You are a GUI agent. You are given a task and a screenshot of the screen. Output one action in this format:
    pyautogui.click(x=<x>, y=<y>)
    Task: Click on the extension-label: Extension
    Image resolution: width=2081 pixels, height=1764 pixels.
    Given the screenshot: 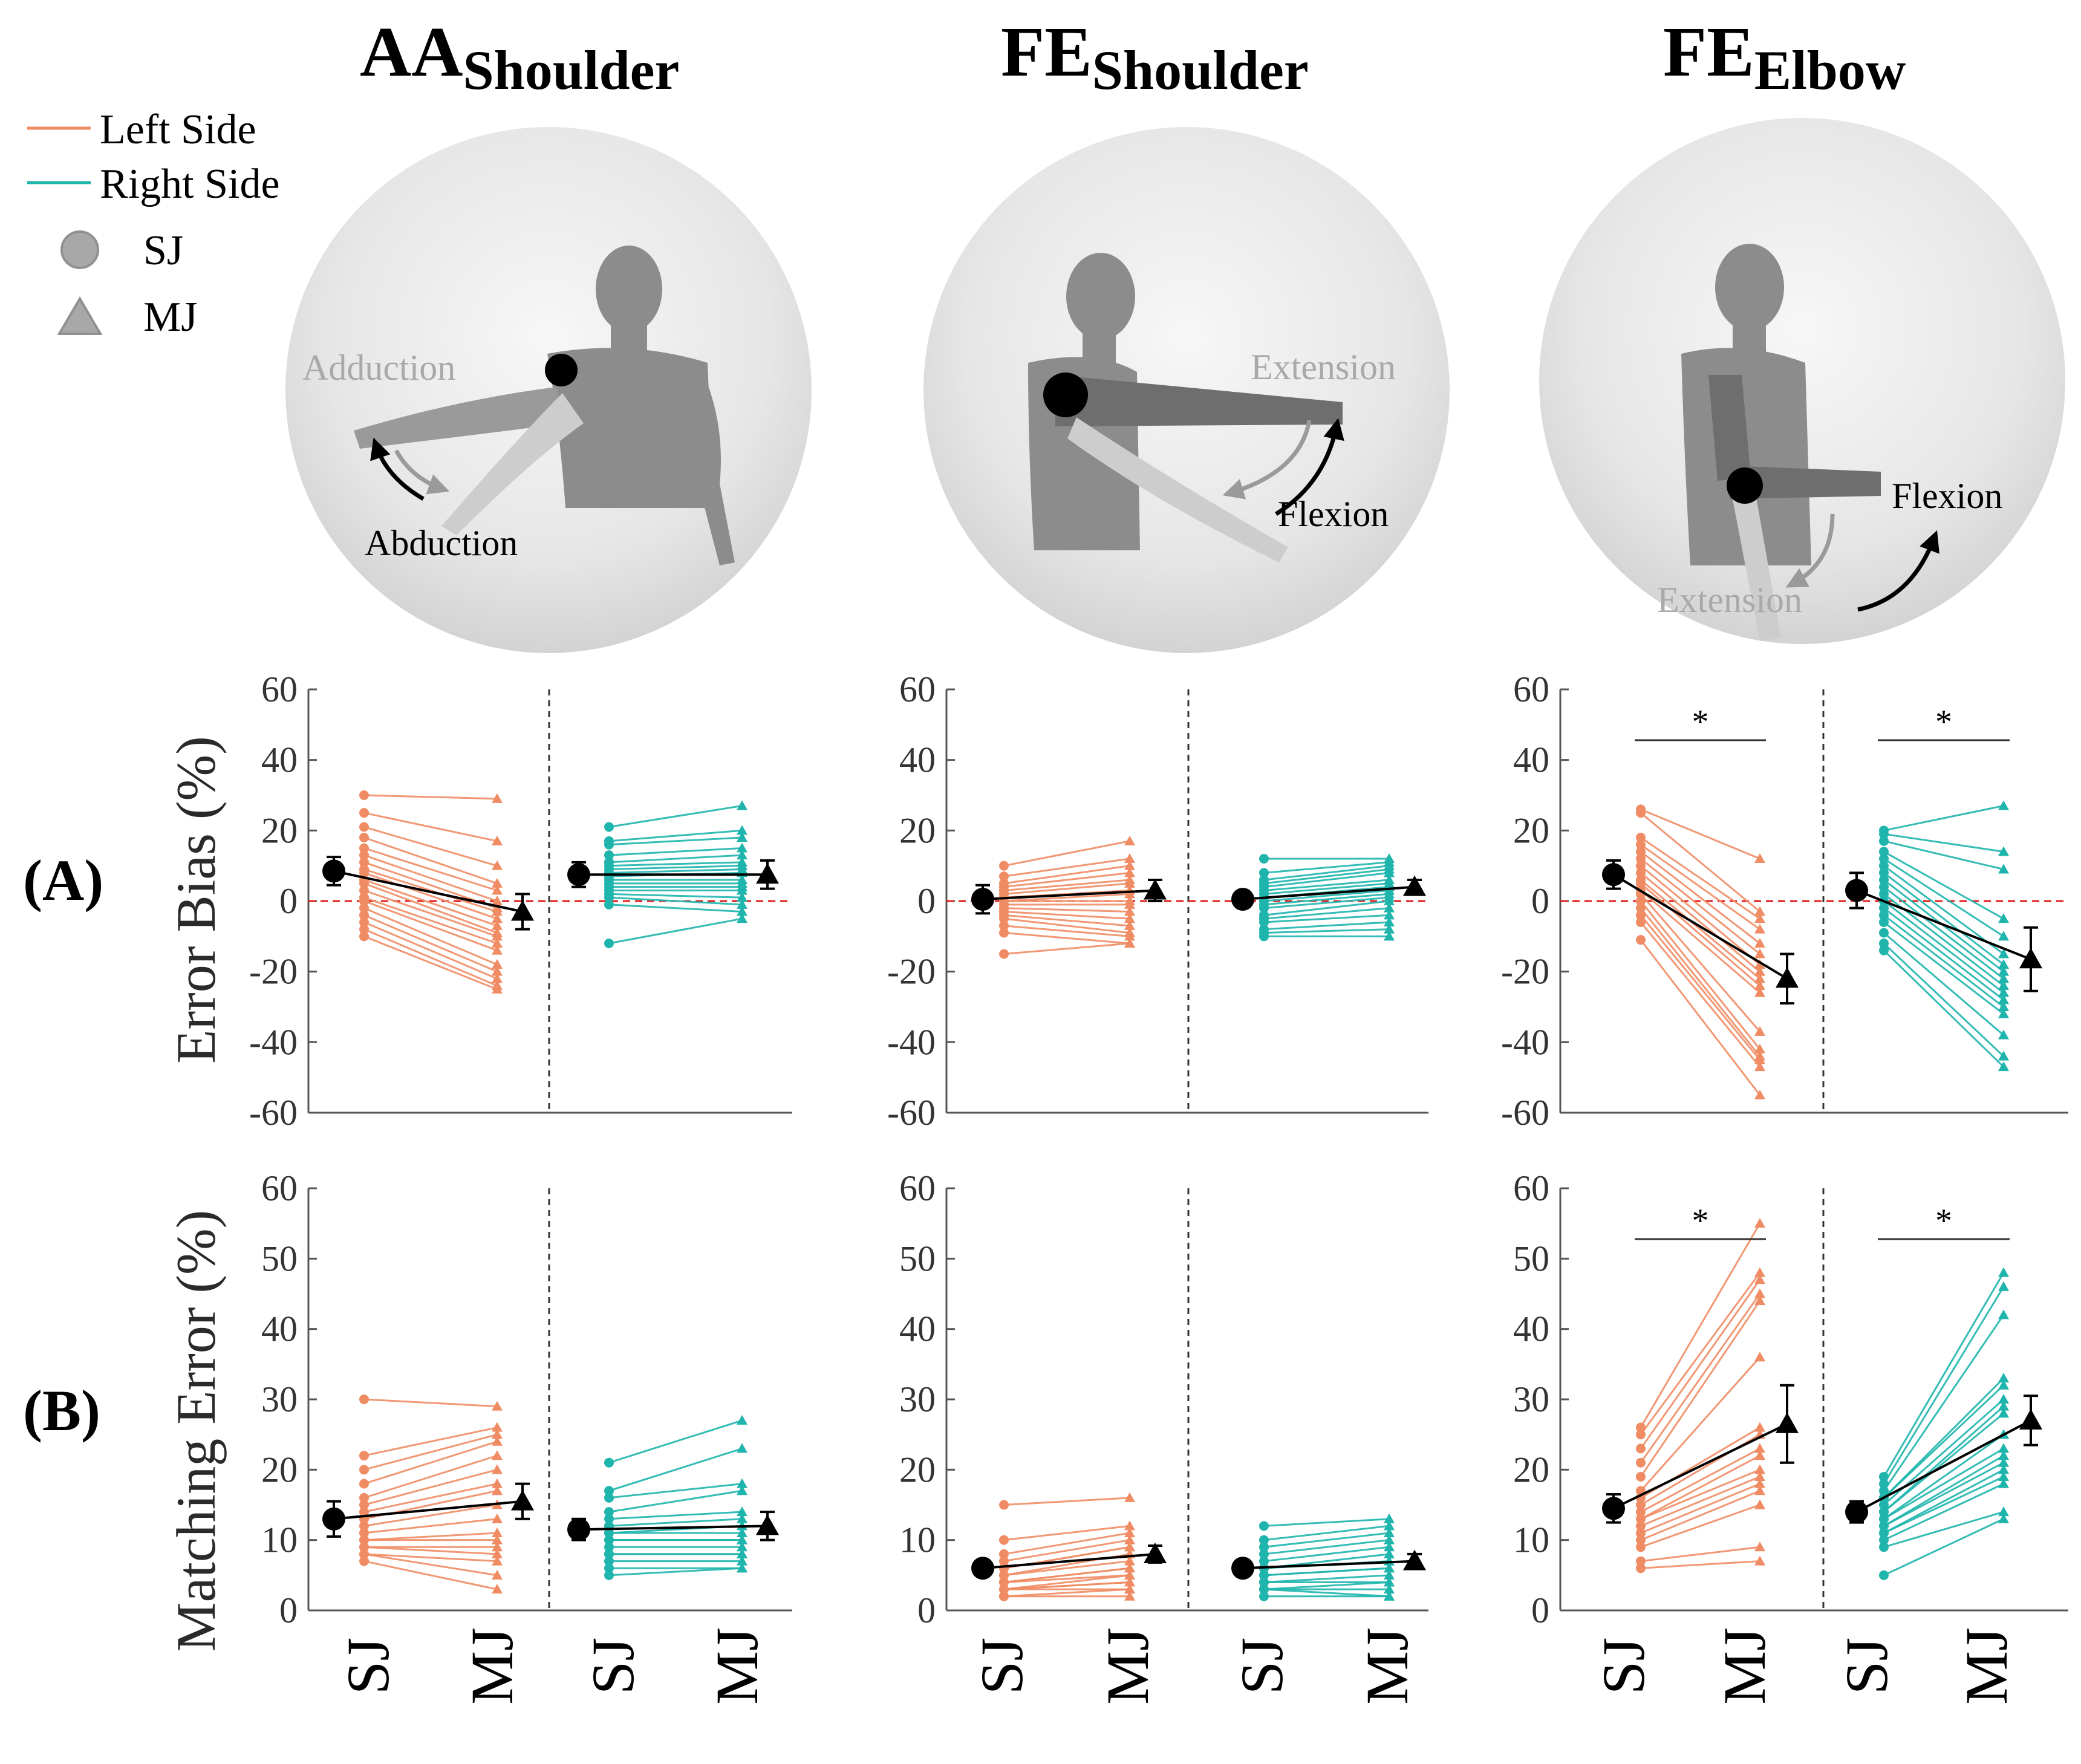 What is the action you would take?
    pyautogui.click(x=1730, y=600)
    